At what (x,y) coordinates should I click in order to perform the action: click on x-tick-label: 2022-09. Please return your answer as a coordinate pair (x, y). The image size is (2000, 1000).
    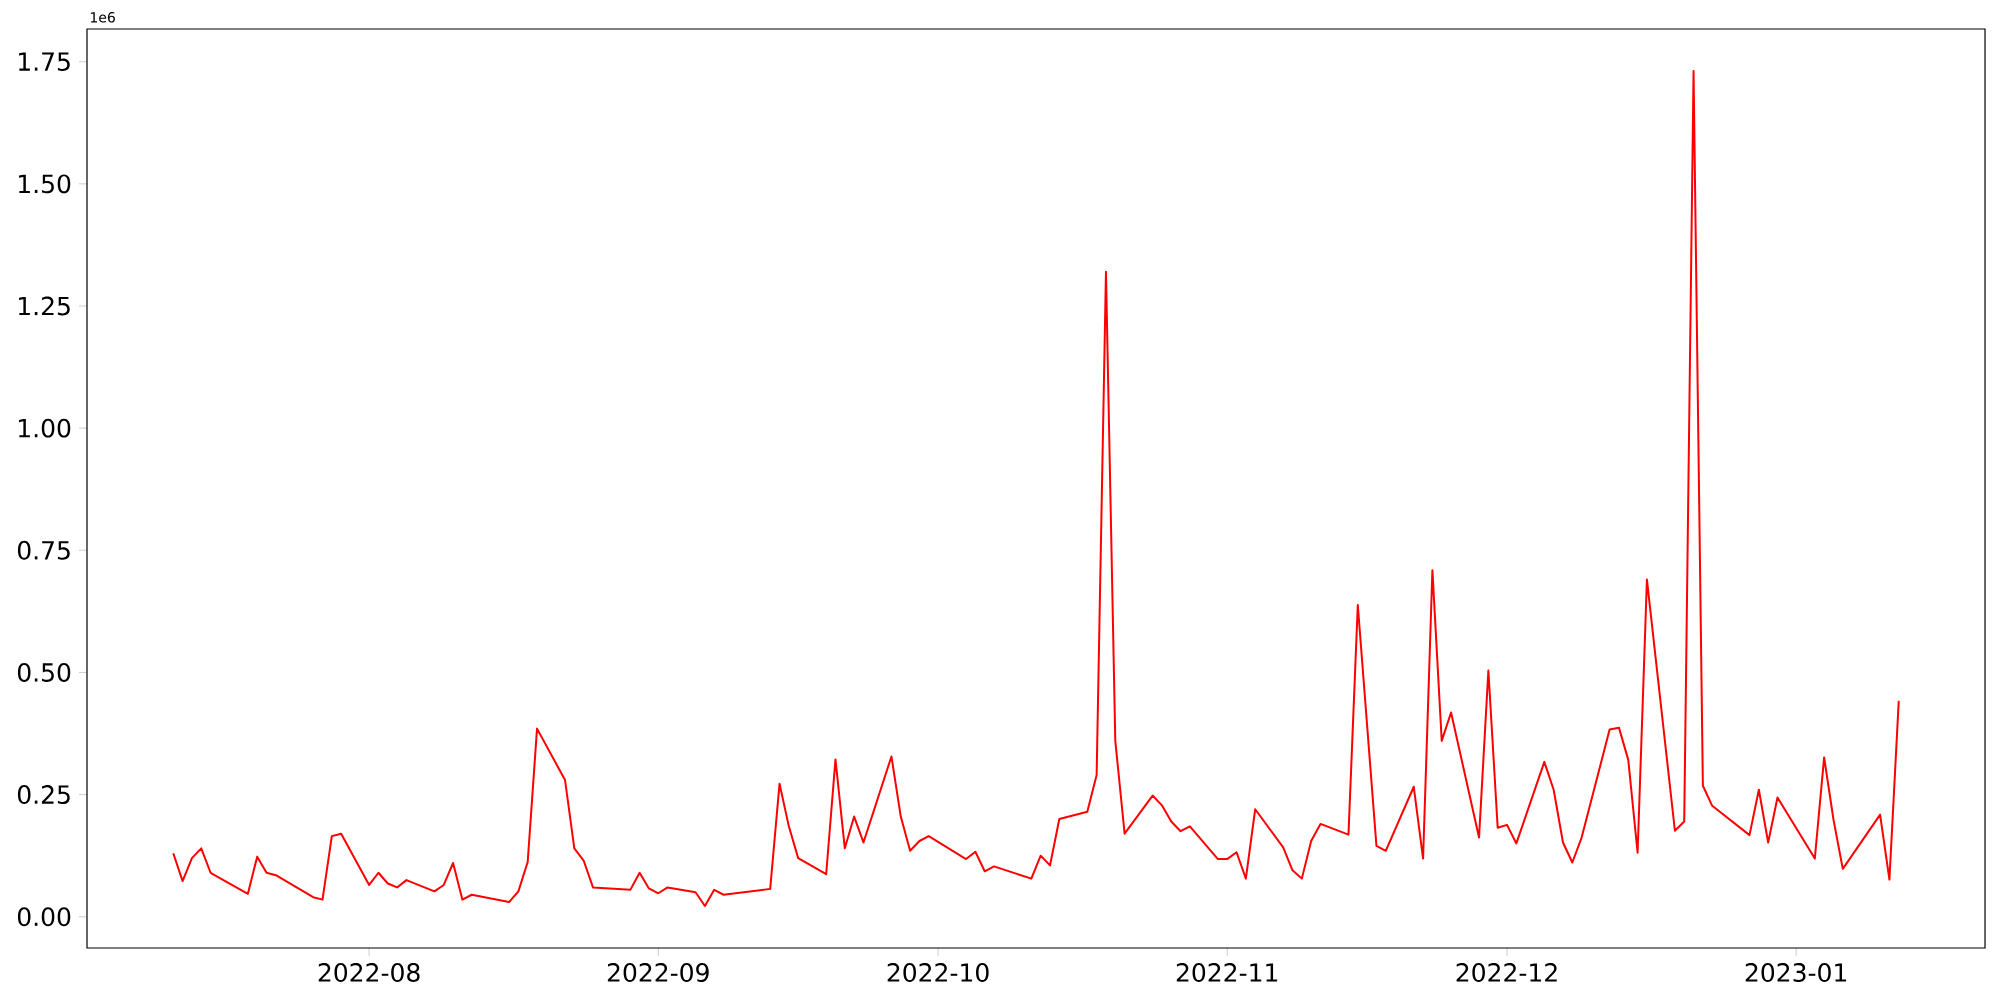
    Looking at the image, I should click on (658, 972).